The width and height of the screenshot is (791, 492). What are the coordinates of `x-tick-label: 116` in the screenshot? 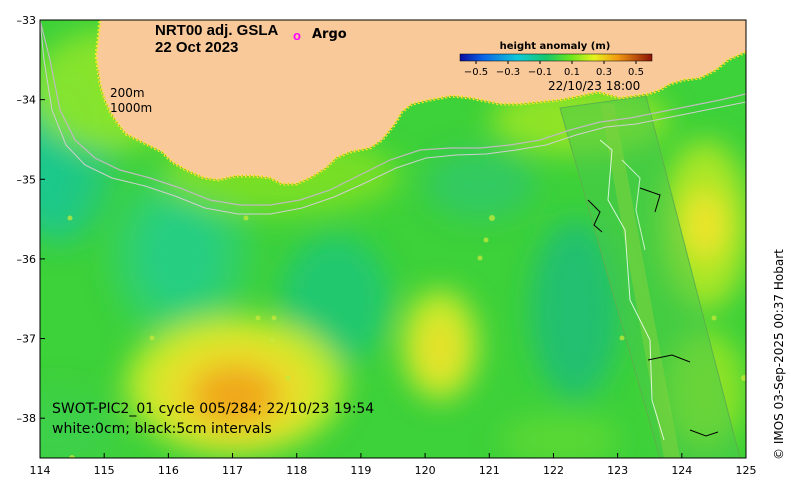 It's located at (168, 470).